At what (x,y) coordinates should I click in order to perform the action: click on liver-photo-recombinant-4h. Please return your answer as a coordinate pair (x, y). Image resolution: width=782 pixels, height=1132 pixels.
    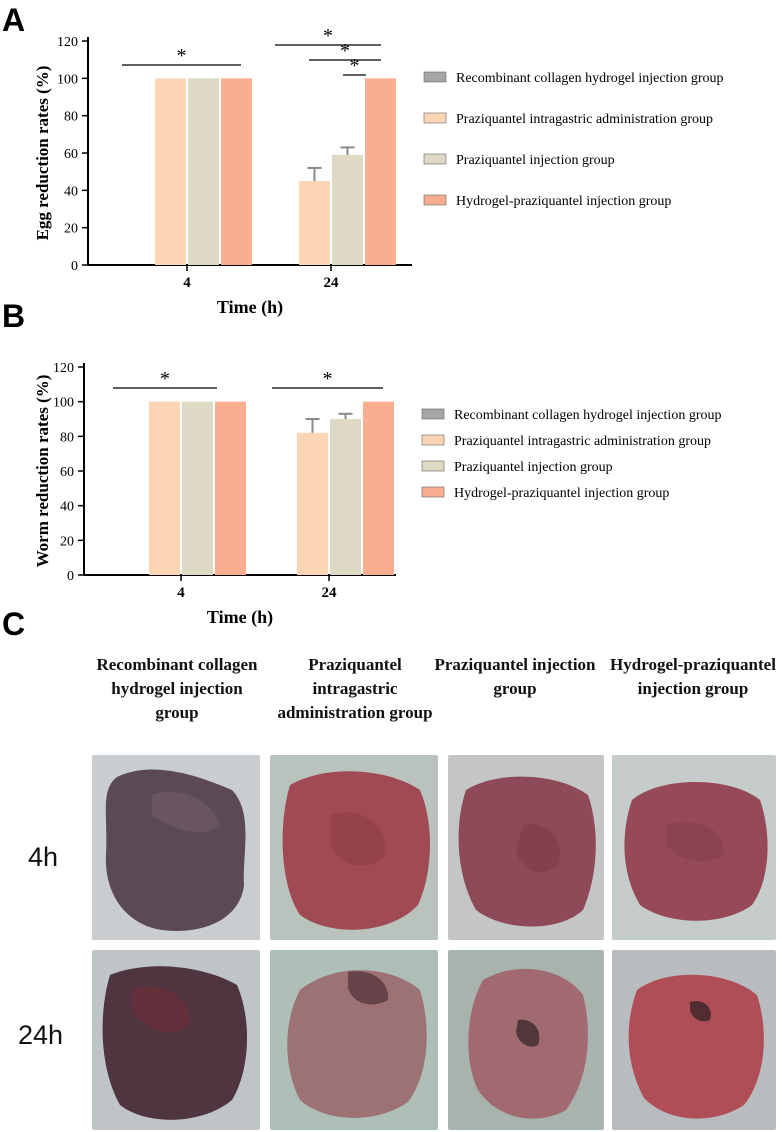
    Looking at the image, I should click on (176, 847).